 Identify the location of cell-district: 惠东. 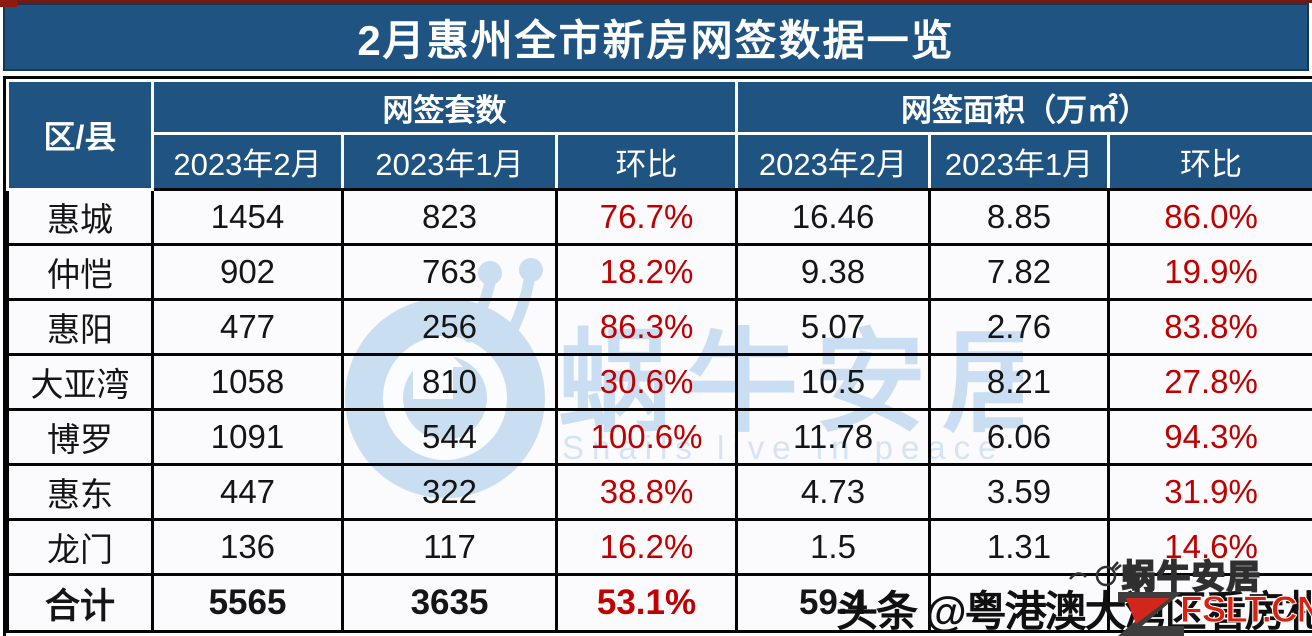
(80, 492).